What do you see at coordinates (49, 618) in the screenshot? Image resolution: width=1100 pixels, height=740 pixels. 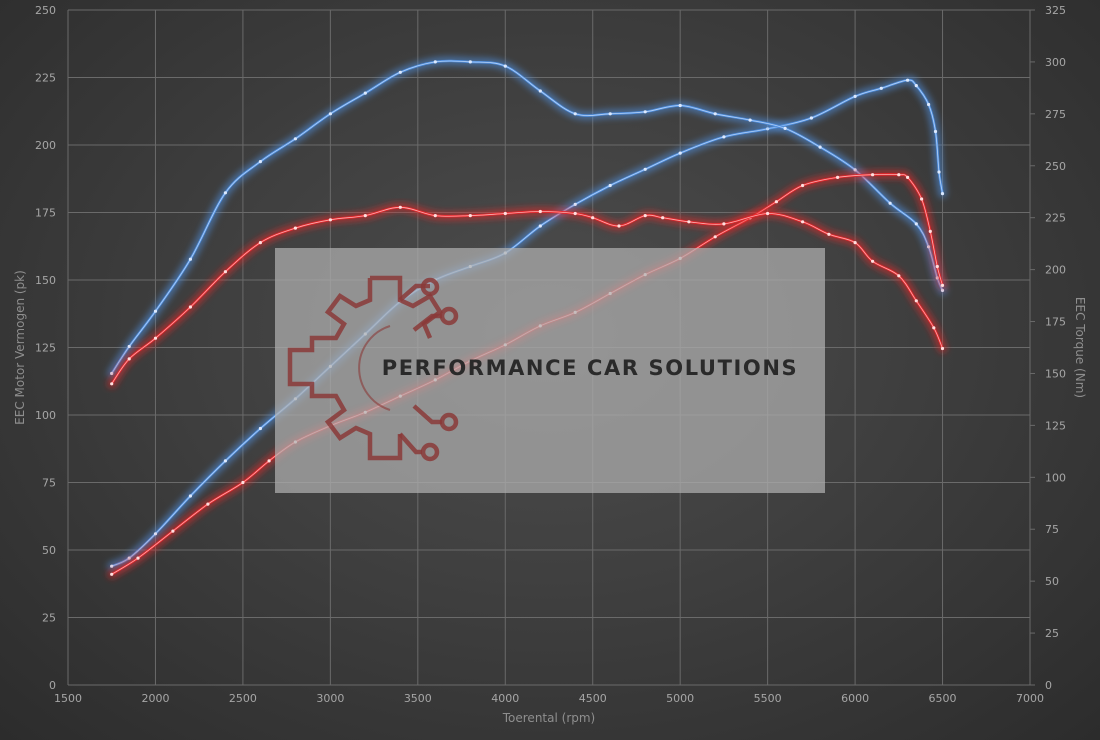 I see `y-tick-label: 25` at bounding box center [49, 618].